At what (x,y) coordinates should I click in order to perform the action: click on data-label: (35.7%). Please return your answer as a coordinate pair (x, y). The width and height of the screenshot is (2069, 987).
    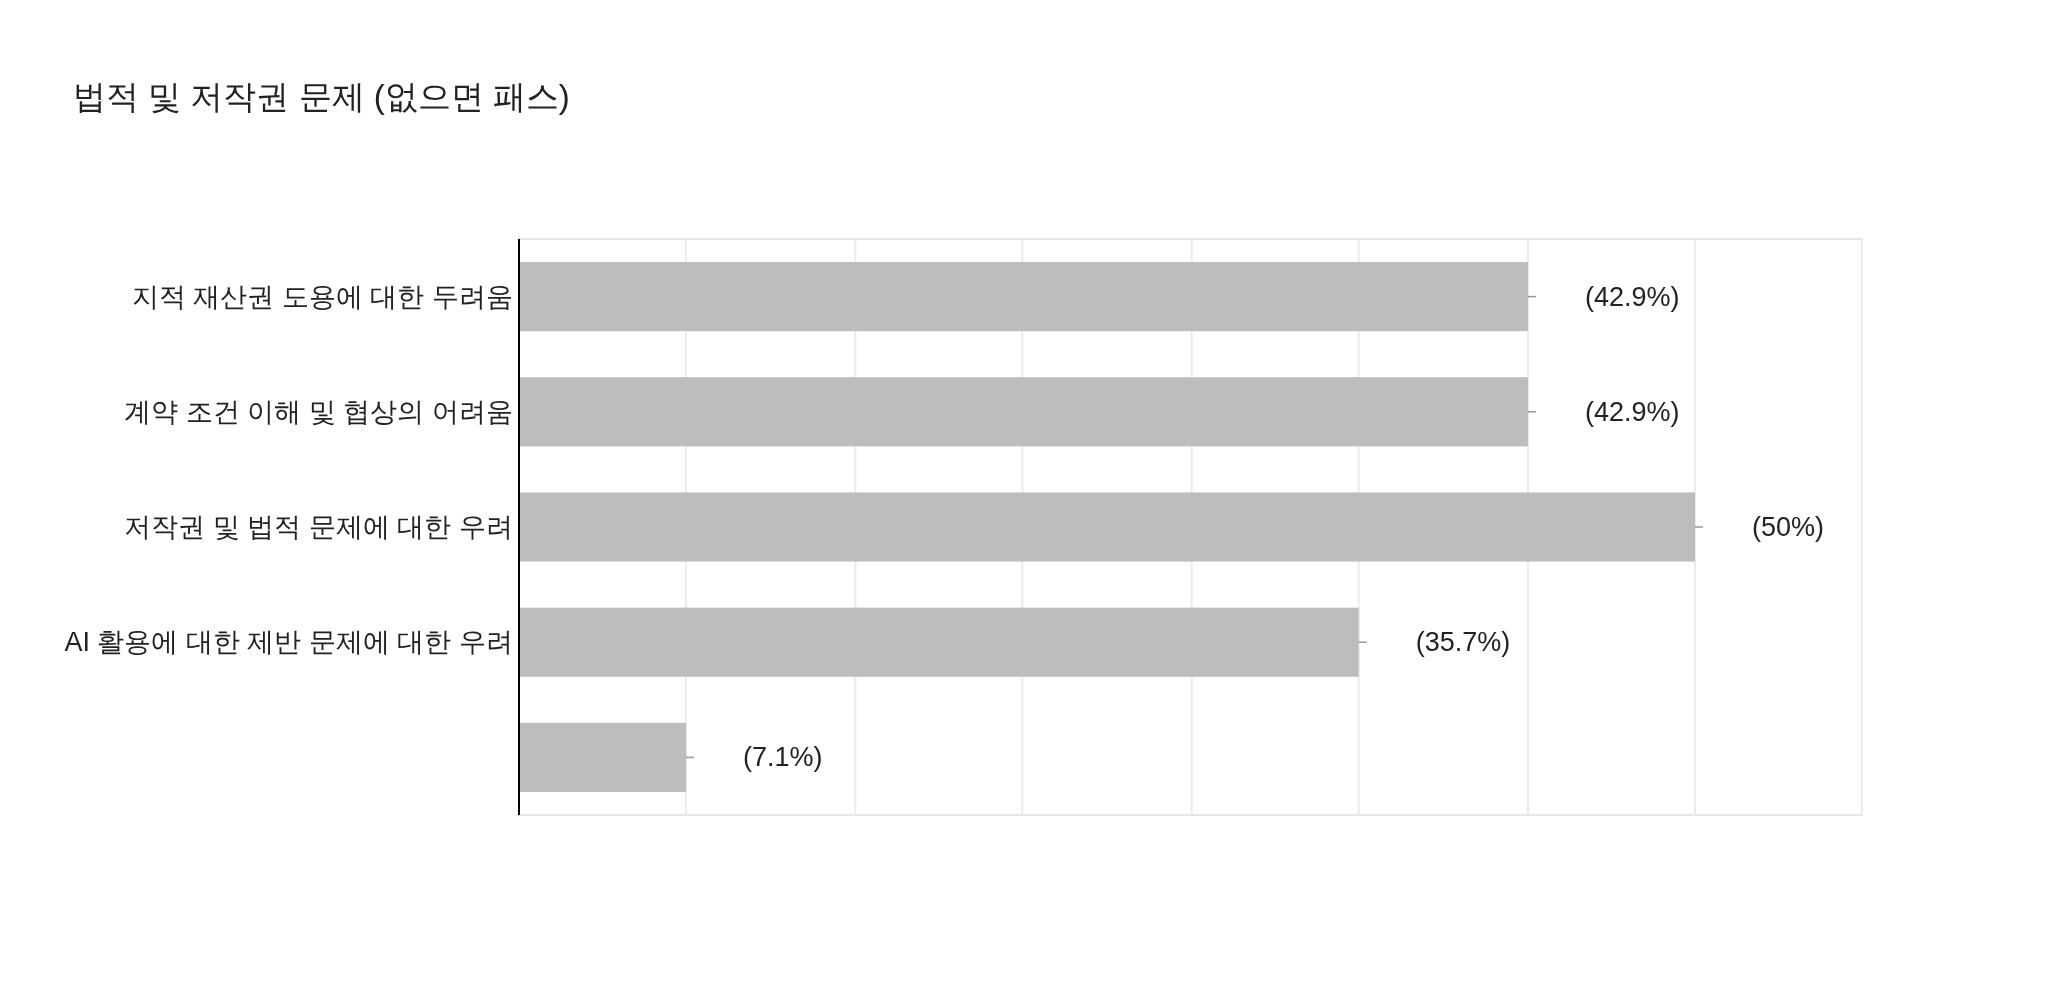
    Looking at the image, I should click on (1463, 642).